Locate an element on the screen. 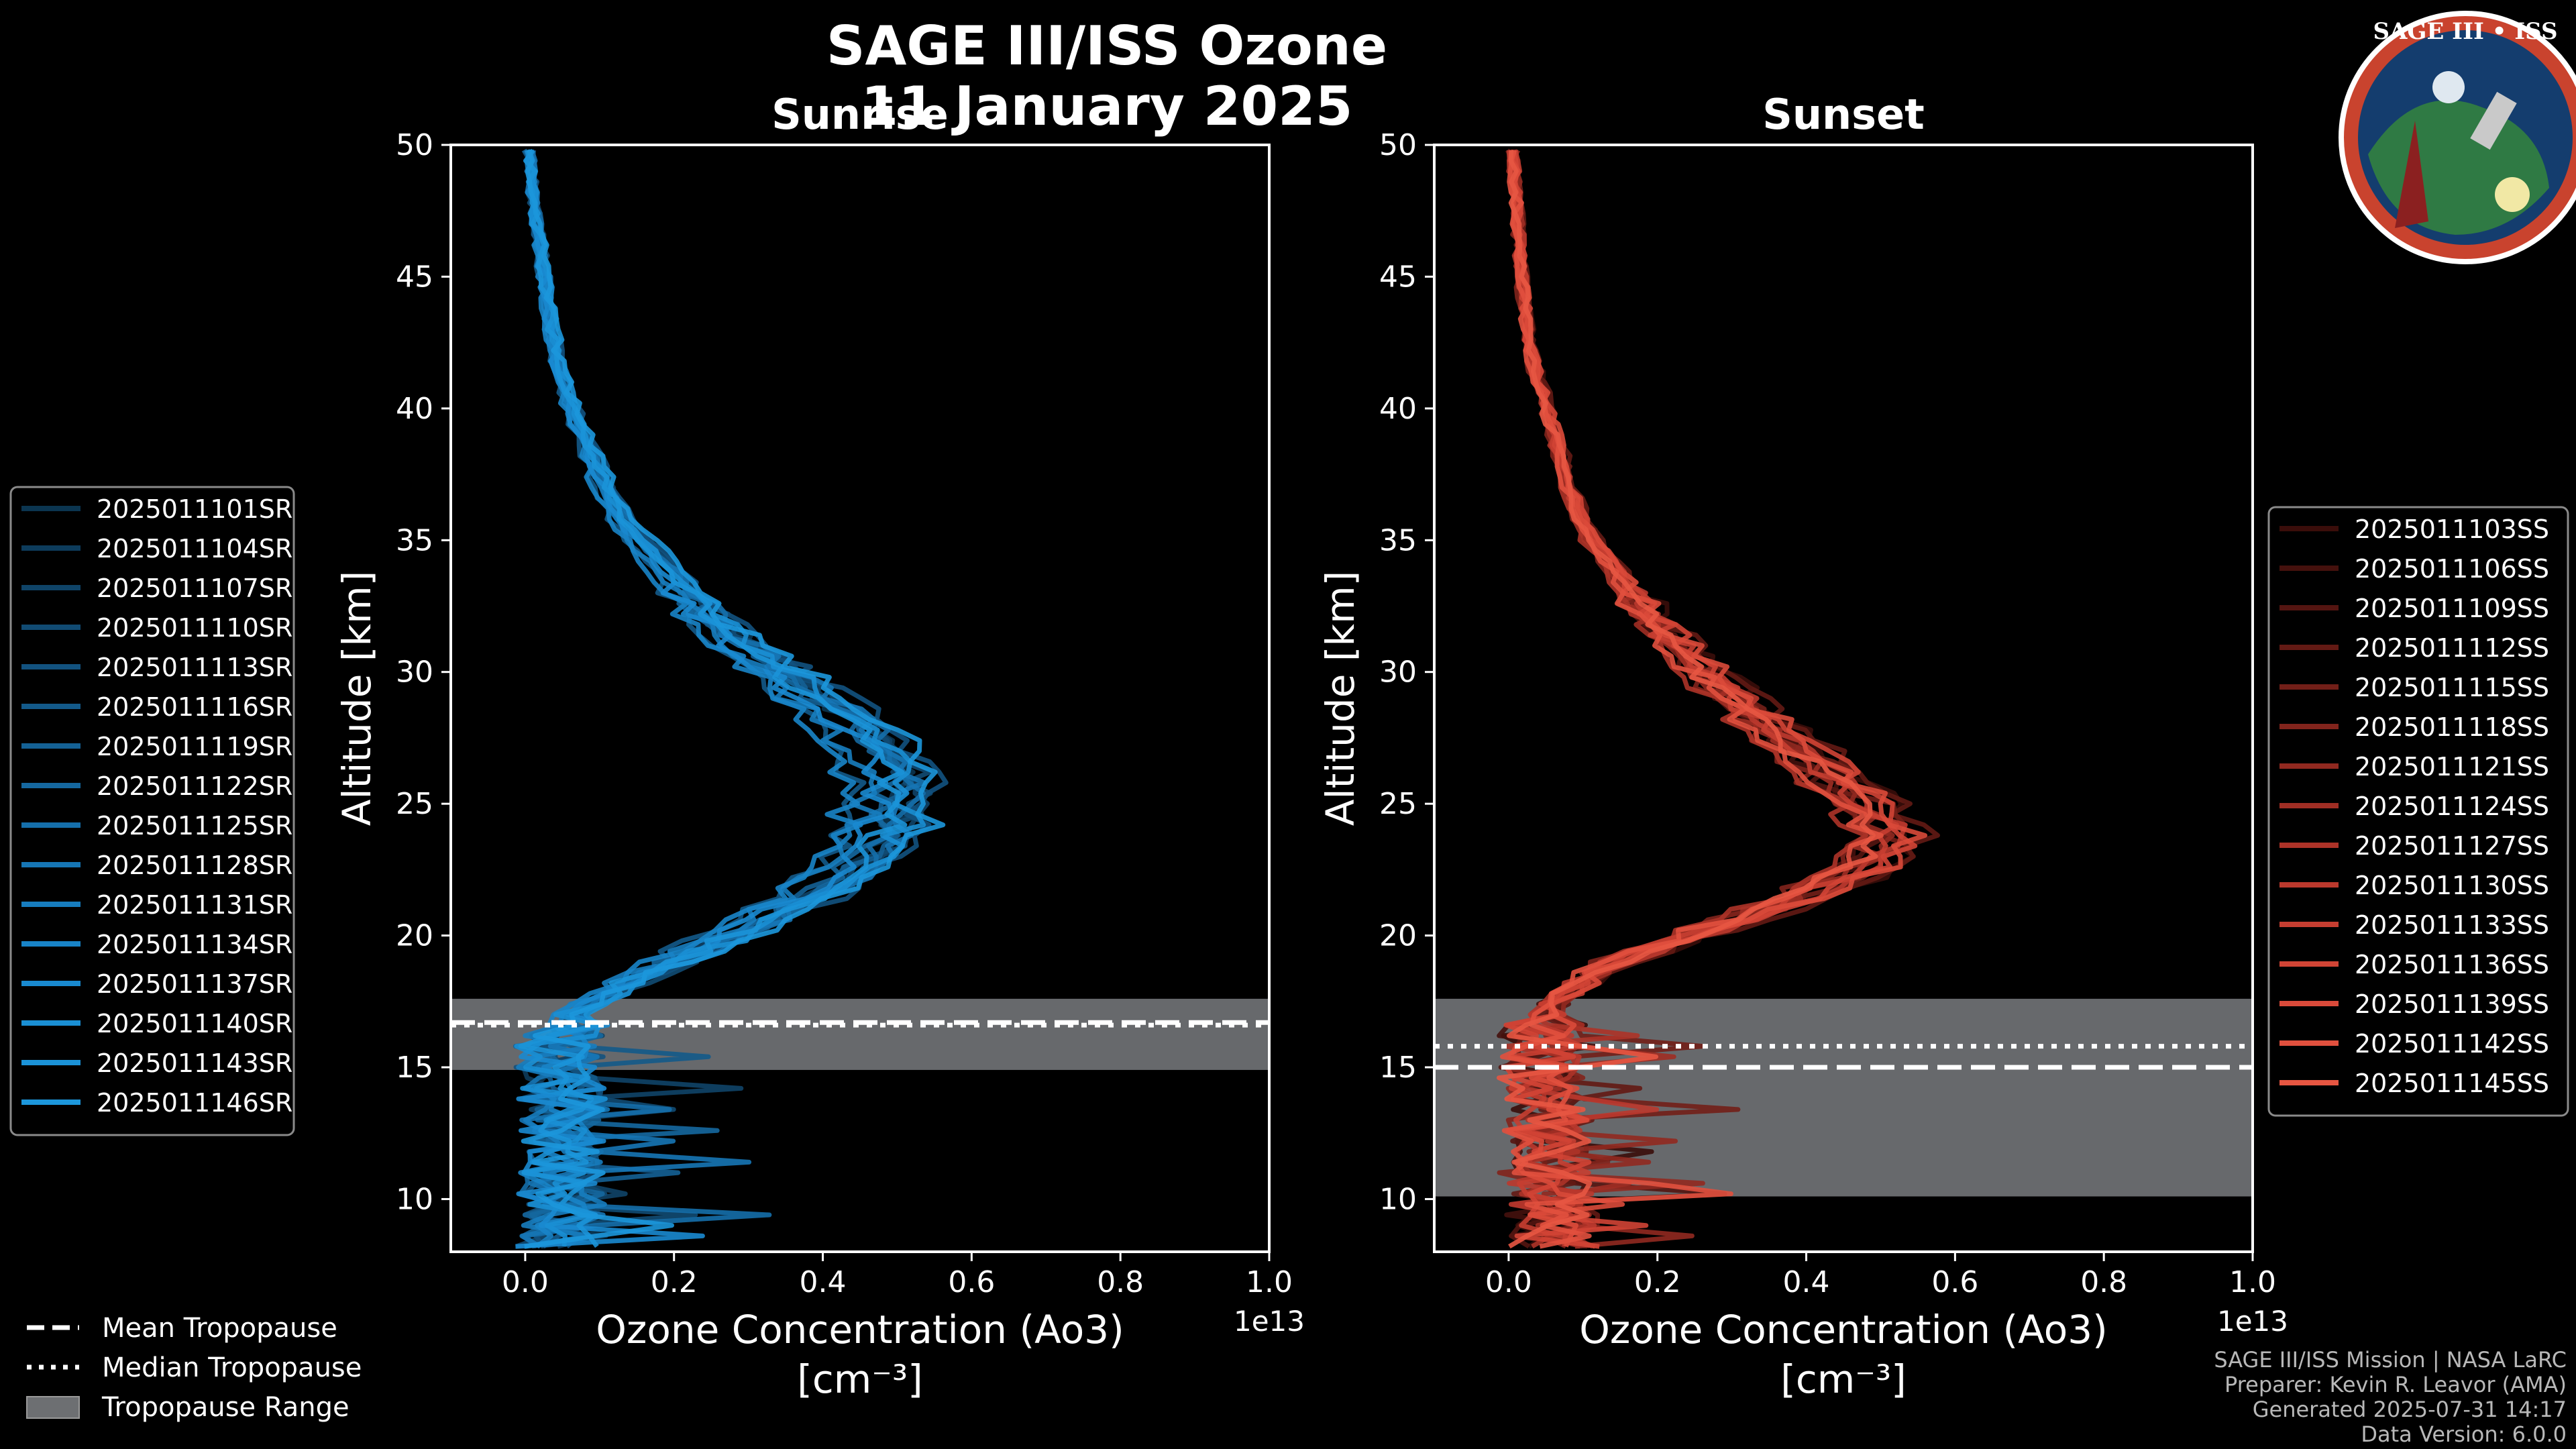 The width and height of the screenshot is (2576, 1449). sunrise-legend-box is located at coordinates (152, 811).